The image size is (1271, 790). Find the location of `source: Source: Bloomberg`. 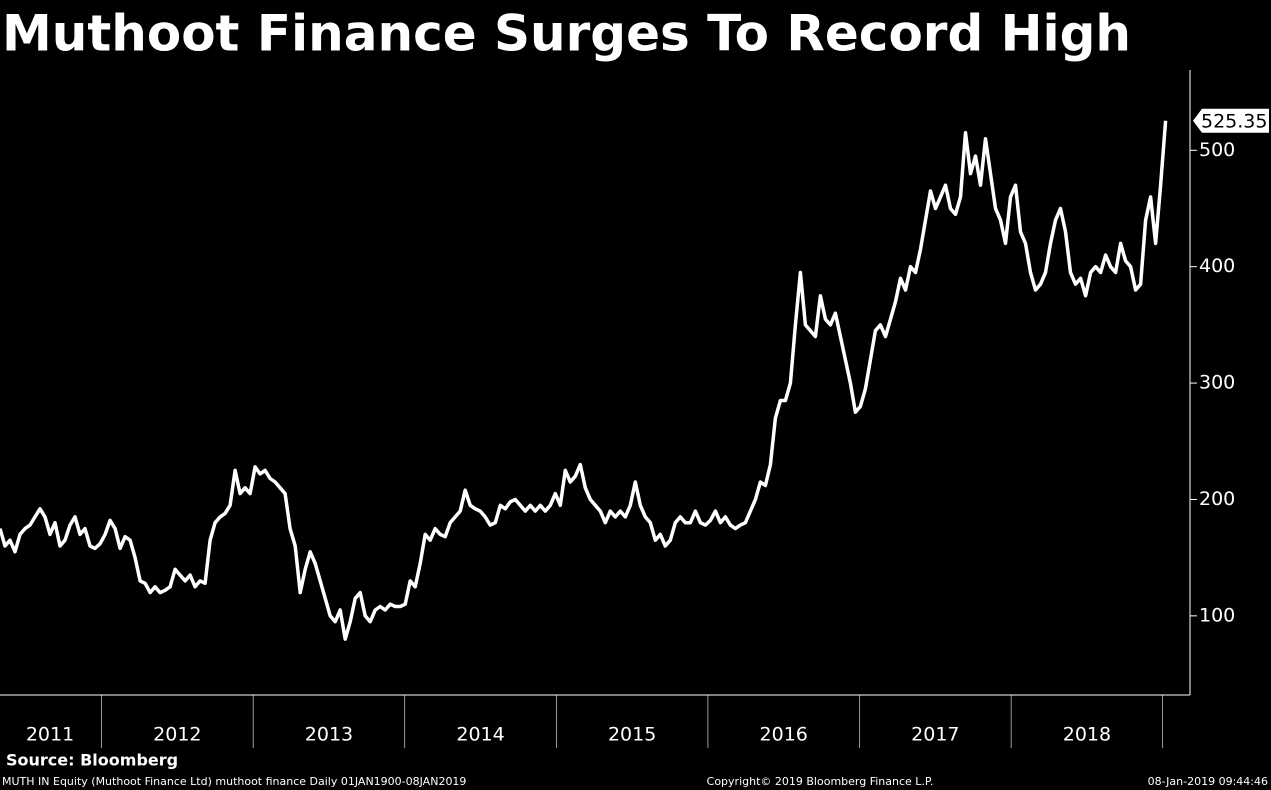

source: Source: Bloomberg is located at coordinates (92, 760).